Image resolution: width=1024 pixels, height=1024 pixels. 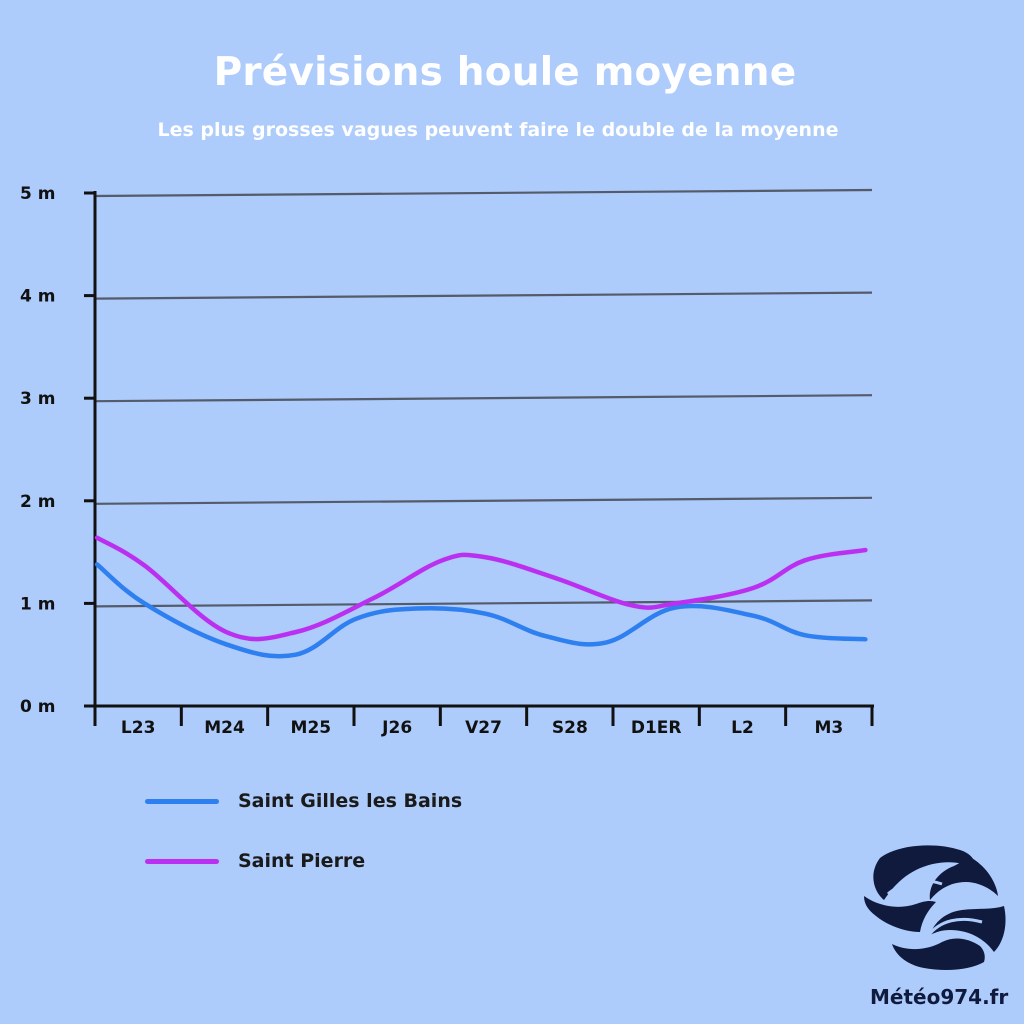 I want to click on brand-name: Météo974.fr, so click(x=939, y=997).